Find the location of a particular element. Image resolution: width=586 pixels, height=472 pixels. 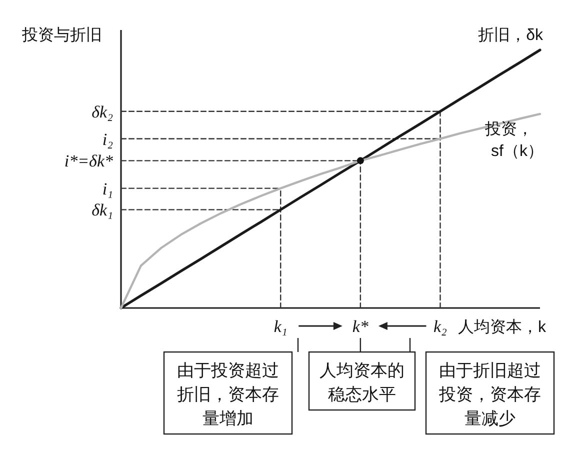

x-tick-label: k* is located at coordinates (360, 326).